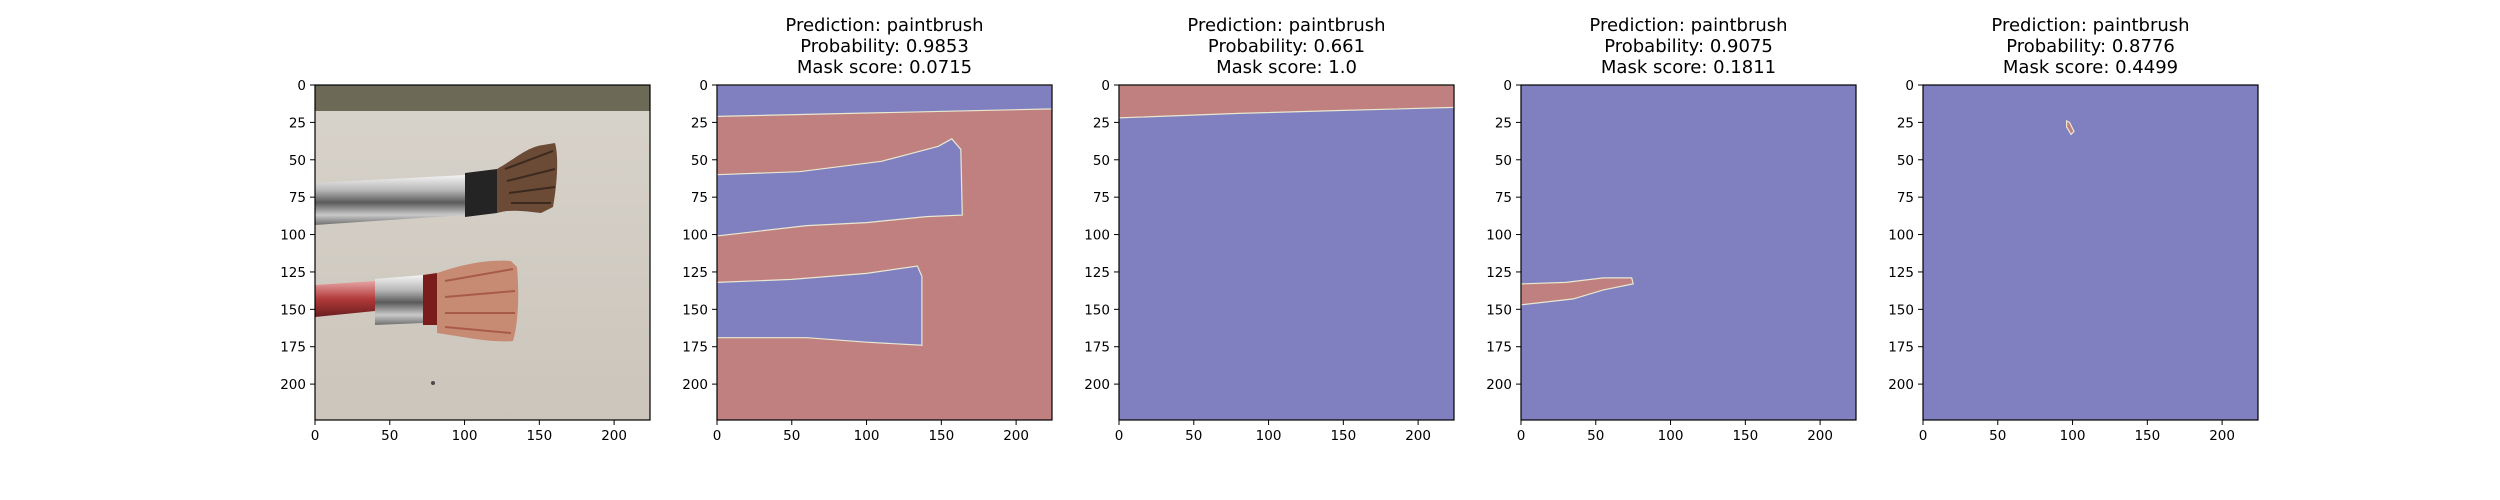 The image size is (2500, 500). I want to click on panel-photo: 0 50 100 150 200 0 25 50 75 100 125 150 175 200, so click(465, 261).